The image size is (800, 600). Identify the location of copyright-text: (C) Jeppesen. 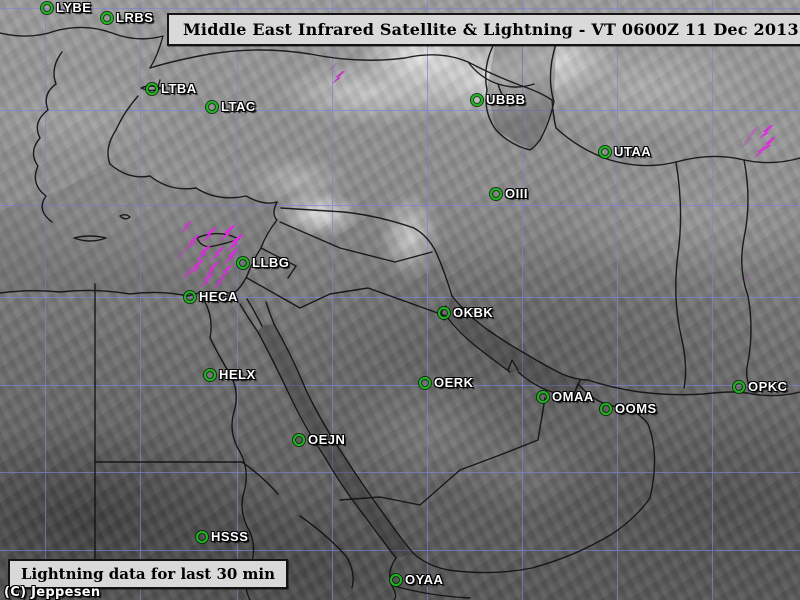
(52, 592).